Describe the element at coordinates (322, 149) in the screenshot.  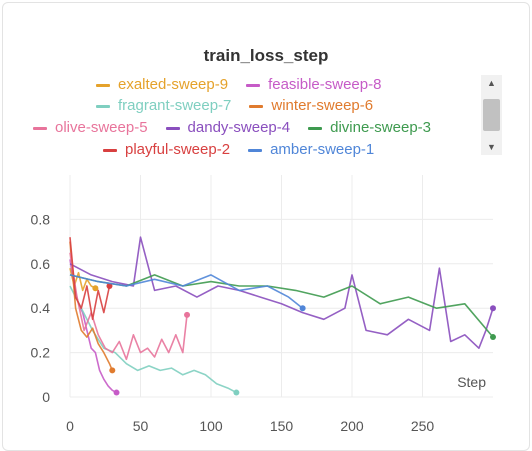
I see `legend-label: amber-sweep-1` at that location.